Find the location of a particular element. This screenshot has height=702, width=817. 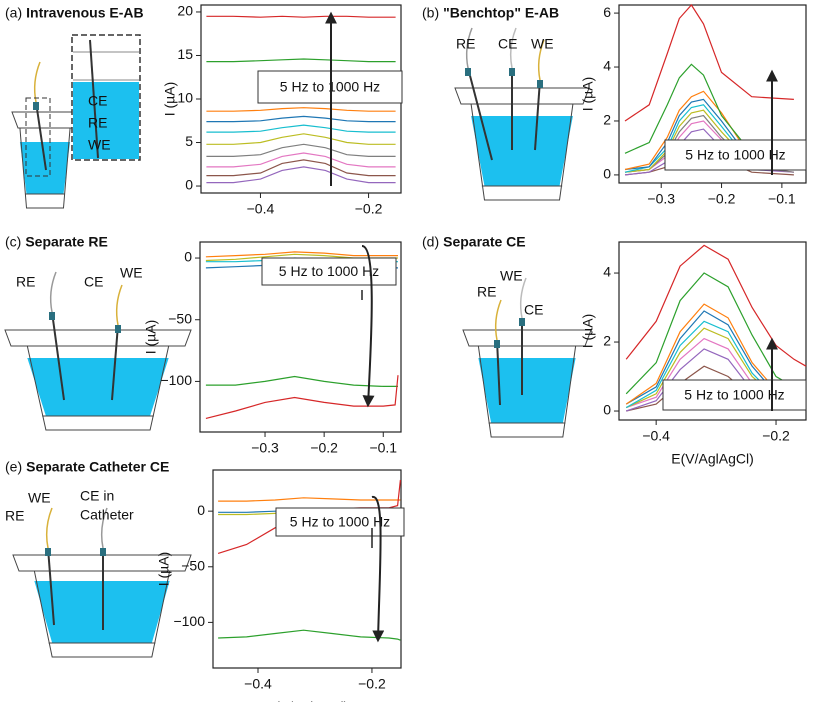

y-tick-label: 6 is located at coordinates (607, 12).